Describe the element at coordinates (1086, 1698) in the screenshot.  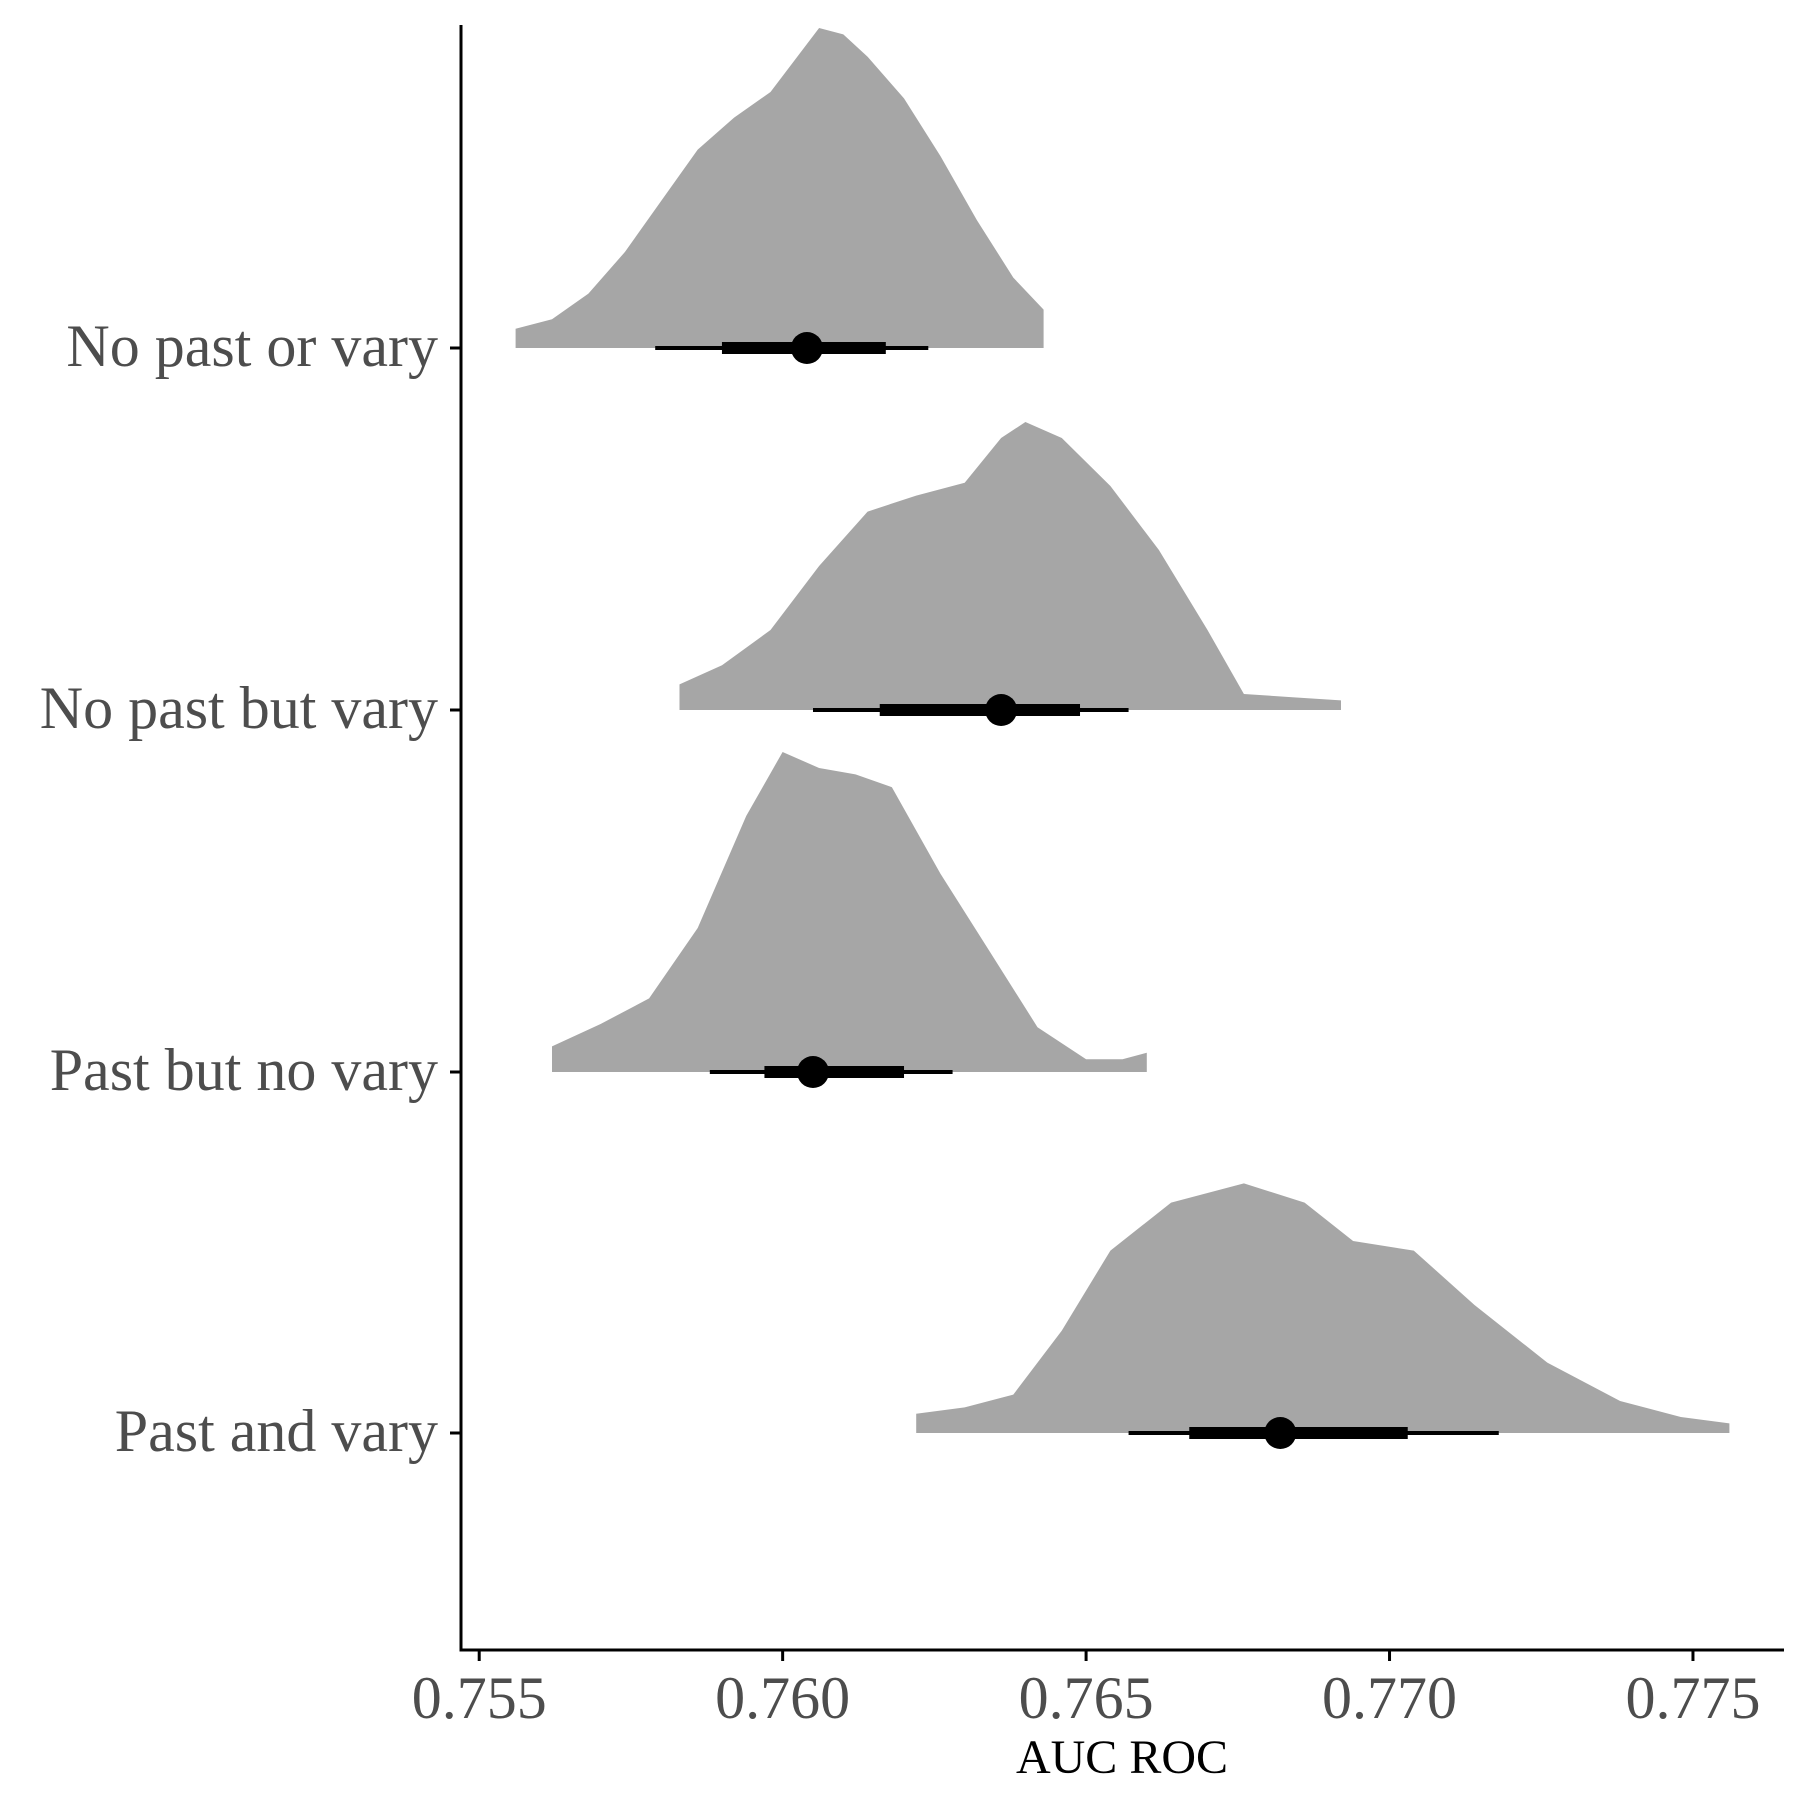
I see `x-tick-label: 0.765` at that location.